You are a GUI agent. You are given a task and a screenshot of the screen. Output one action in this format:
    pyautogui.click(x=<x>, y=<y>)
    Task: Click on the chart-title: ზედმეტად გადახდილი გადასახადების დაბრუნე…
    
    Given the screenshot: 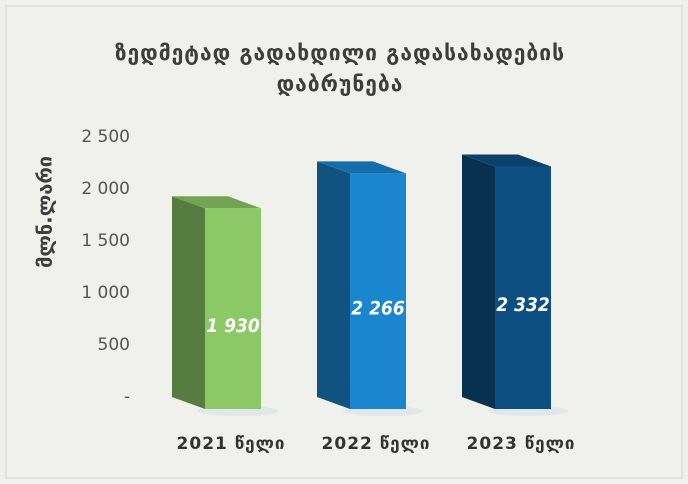 What is the action you would take?
    pyautogui.click(x=340, y=68)
    